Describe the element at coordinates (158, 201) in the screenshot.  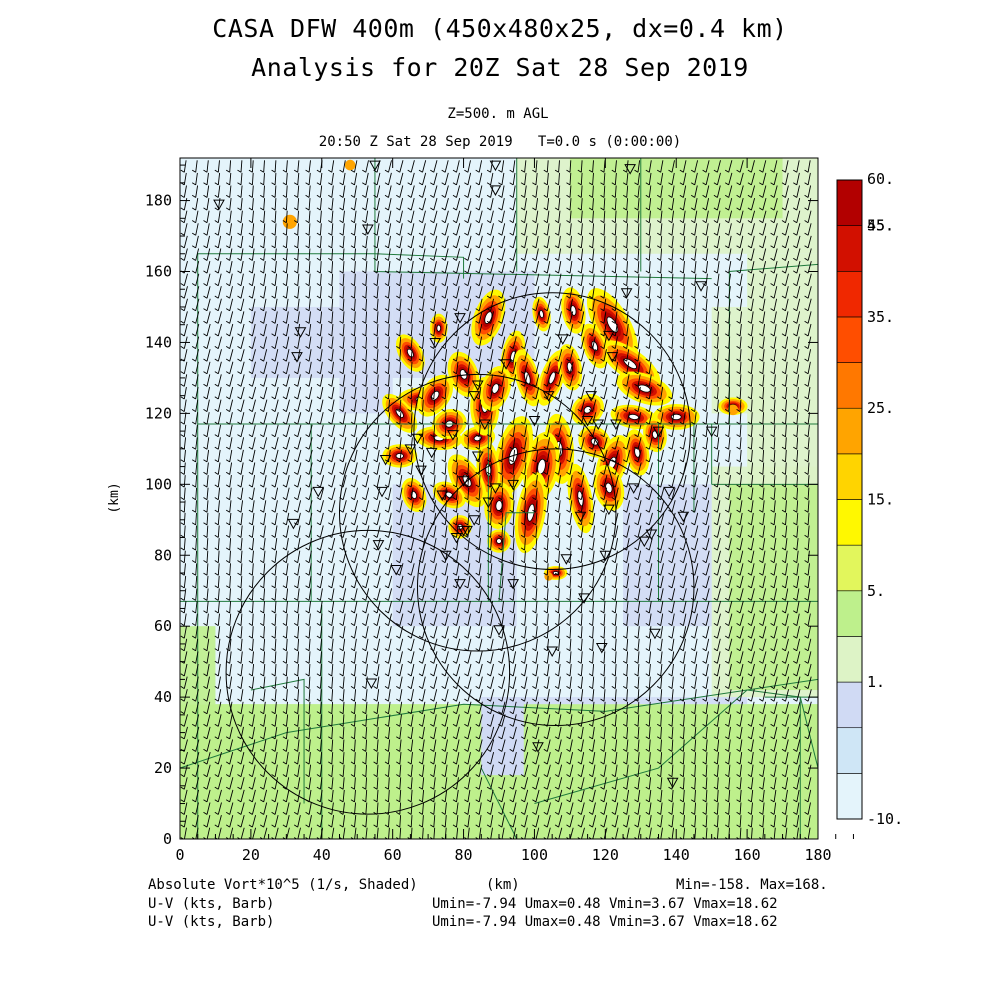
I see `y-tick-label: 180` at that location.